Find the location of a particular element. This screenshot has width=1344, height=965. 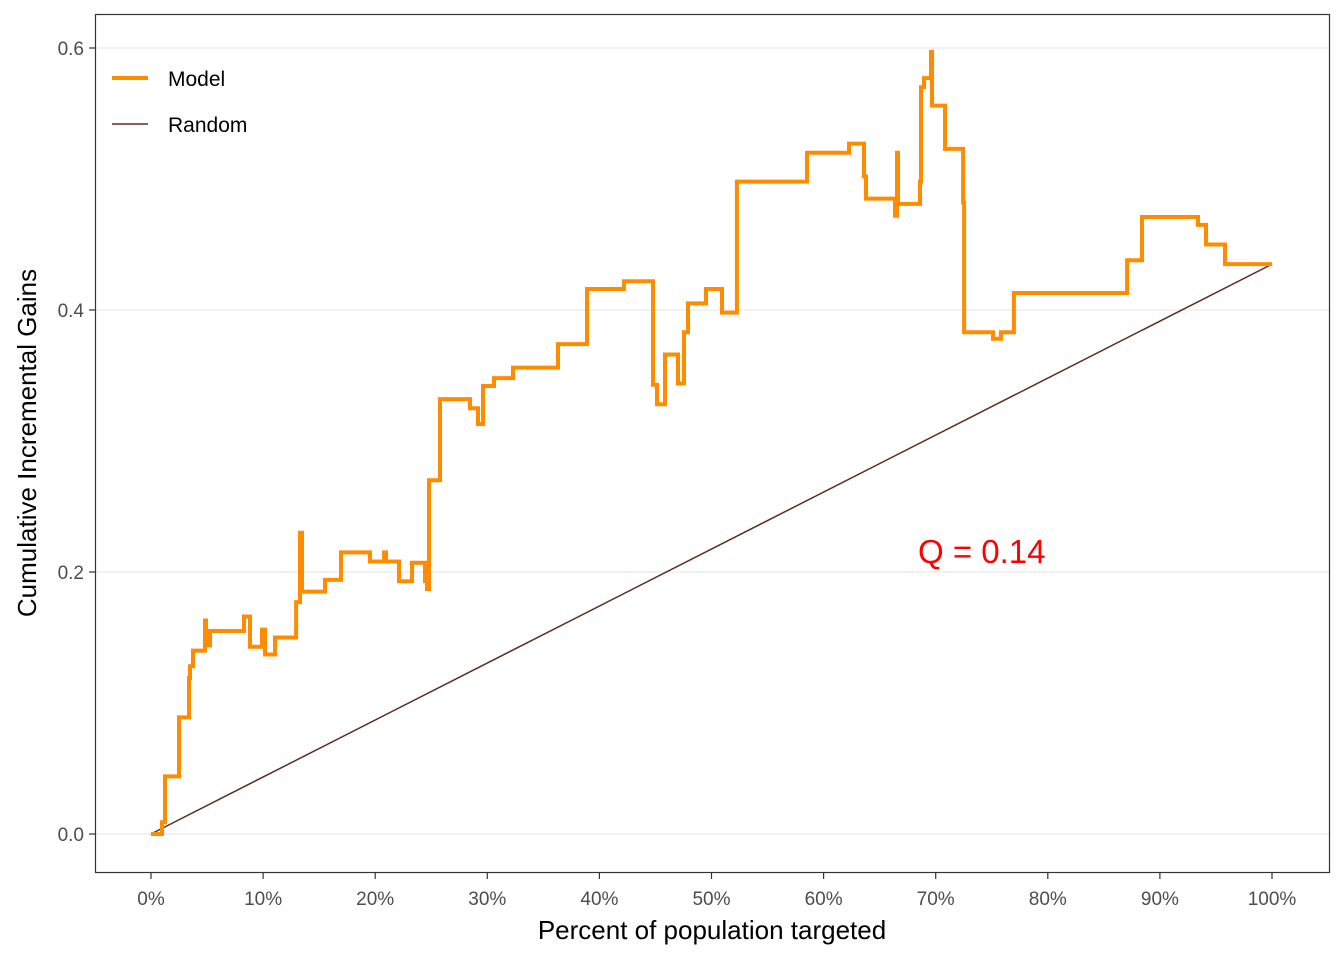

legend-label-random: Random is located at coordinates (207, 125).